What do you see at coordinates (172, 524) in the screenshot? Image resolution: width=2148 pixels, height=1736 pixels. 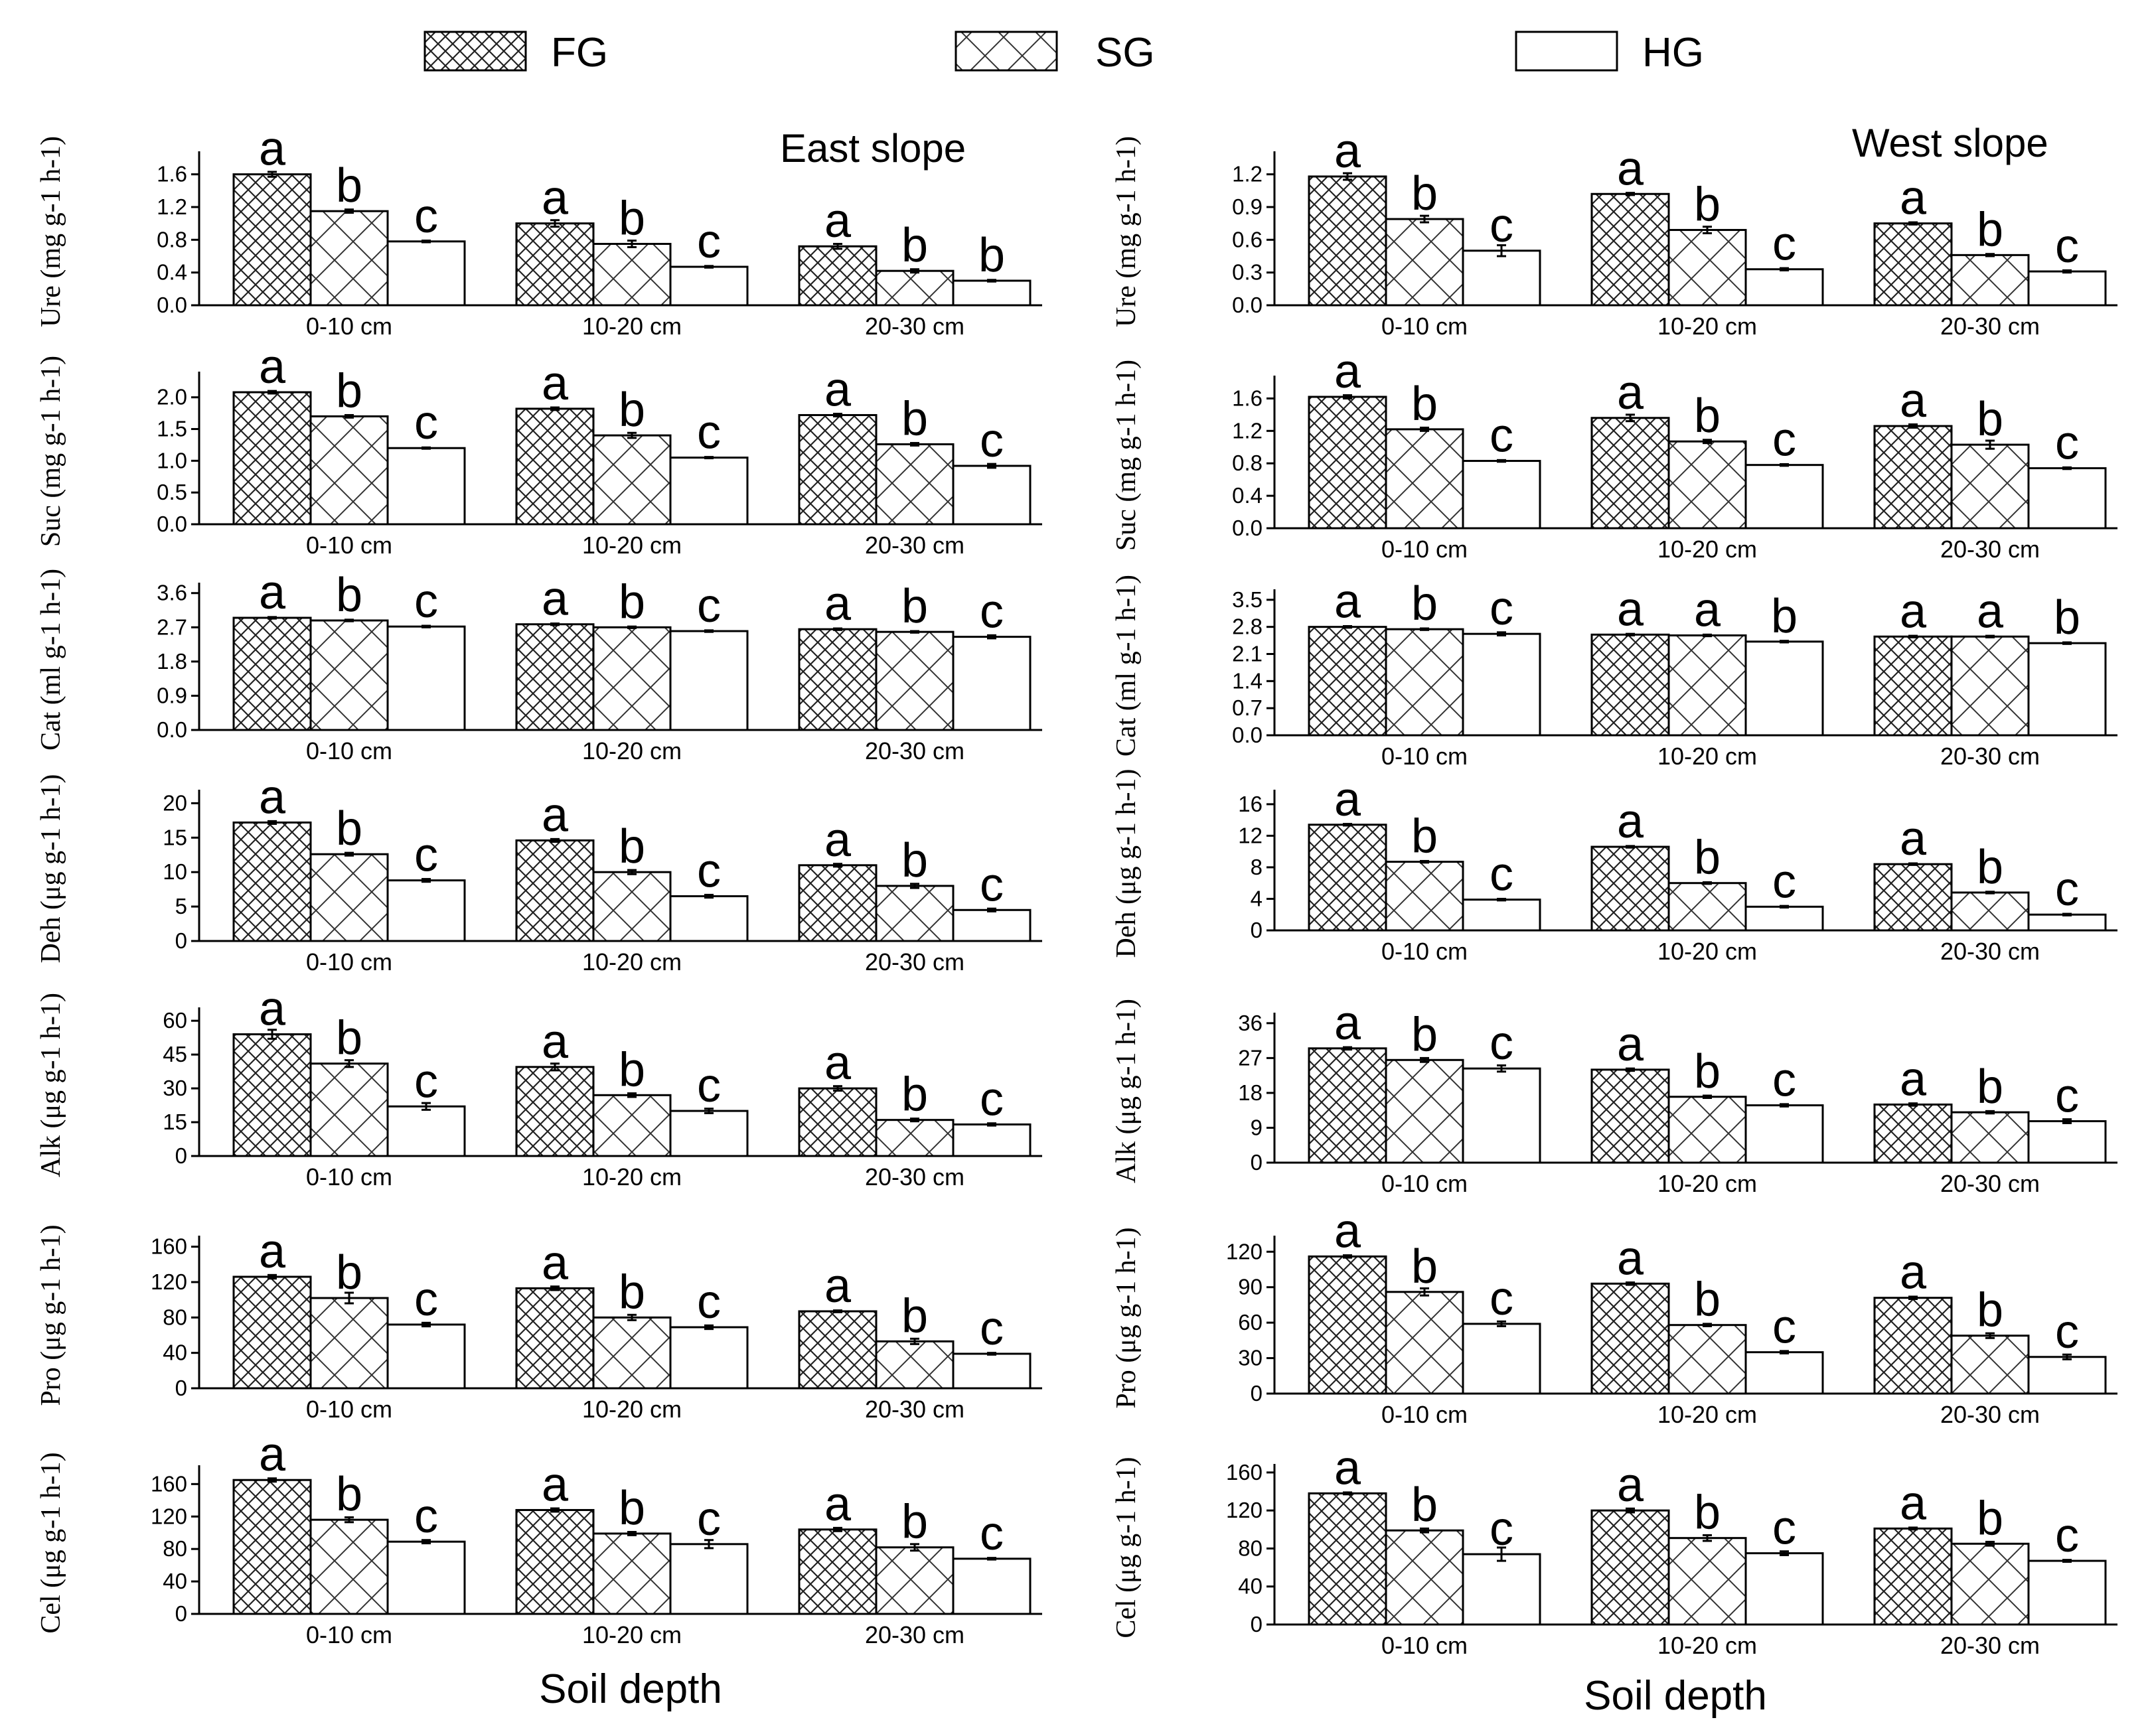 I see `y-tick-label: 0.0` at bounding box center [172, 524].